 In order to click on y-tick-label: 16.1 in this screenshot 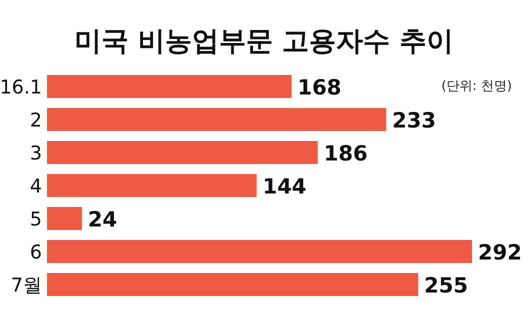, I will do `click(21, 87)`.